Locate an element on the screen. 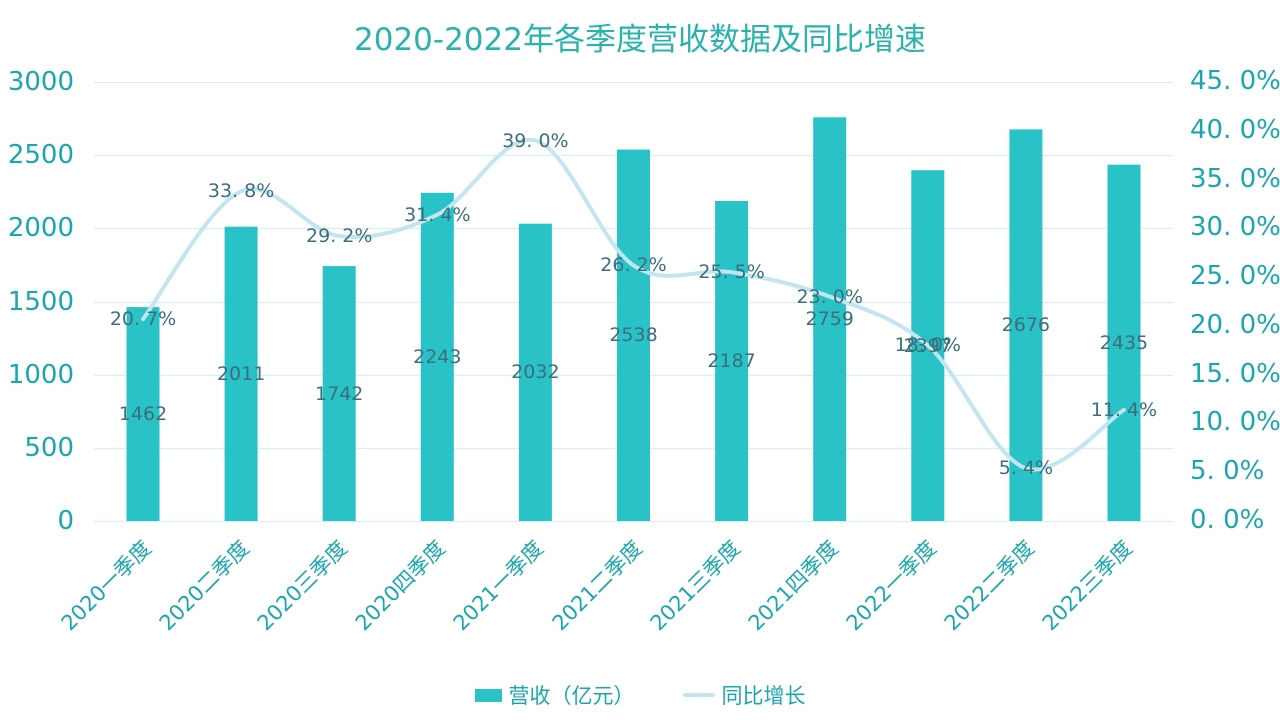 The image size is (1280, 720). line-value-label: 18. 0% is located at coordinates (927, 345).